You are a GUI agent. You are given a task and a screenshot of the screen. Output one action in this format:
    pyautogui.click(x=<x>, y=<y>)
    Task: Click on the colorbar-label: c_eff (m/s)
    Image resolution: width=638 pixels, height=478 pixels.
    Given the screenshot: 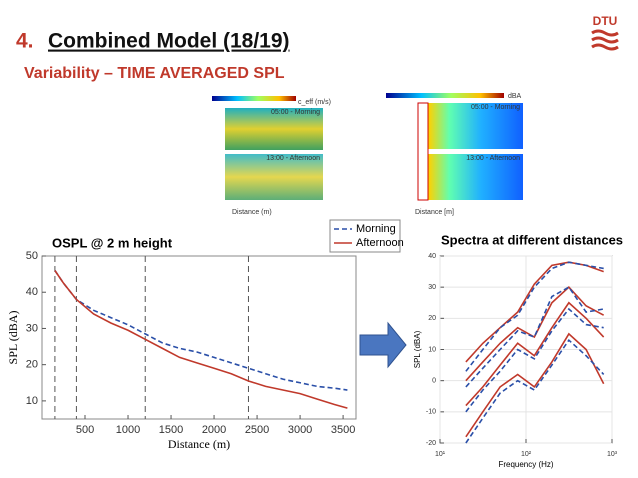 What is the action you would take?
    pyautogui.click(x=314, y=102)
    